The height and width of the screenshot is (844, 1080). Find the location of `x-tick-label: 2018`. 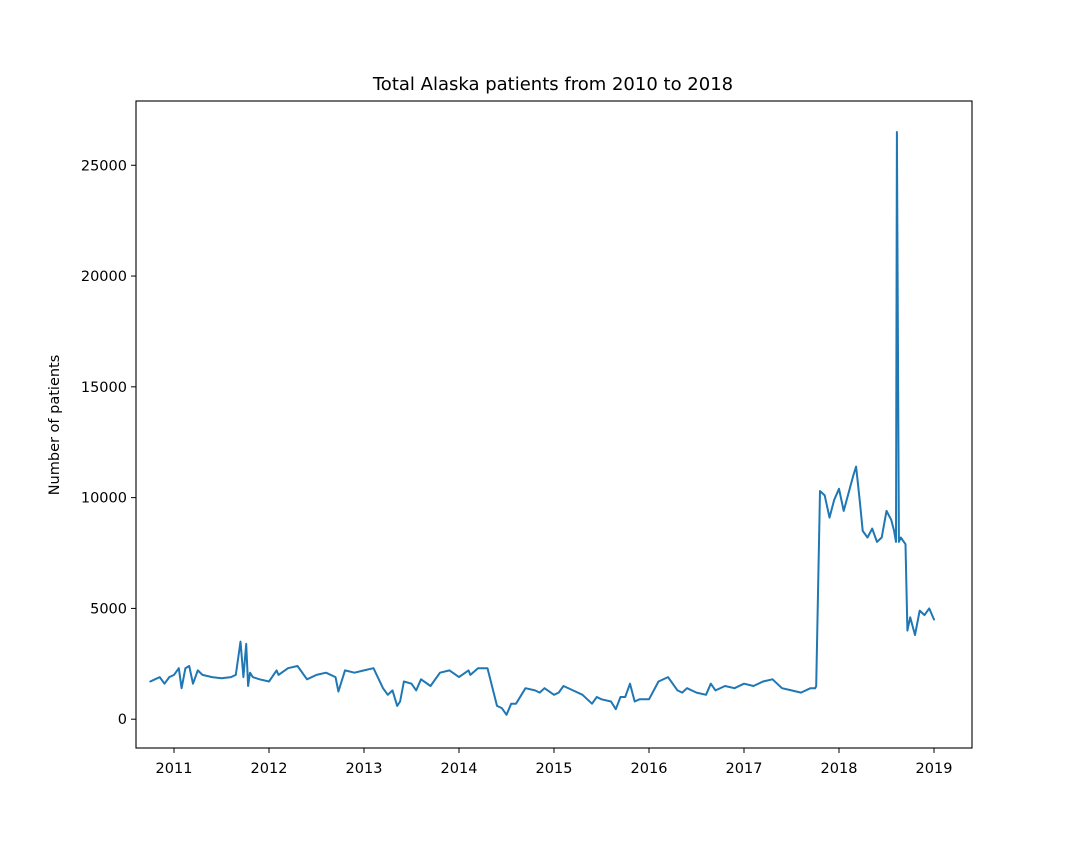

x-tick-label: 2018 is located at coordinates (839, 769).